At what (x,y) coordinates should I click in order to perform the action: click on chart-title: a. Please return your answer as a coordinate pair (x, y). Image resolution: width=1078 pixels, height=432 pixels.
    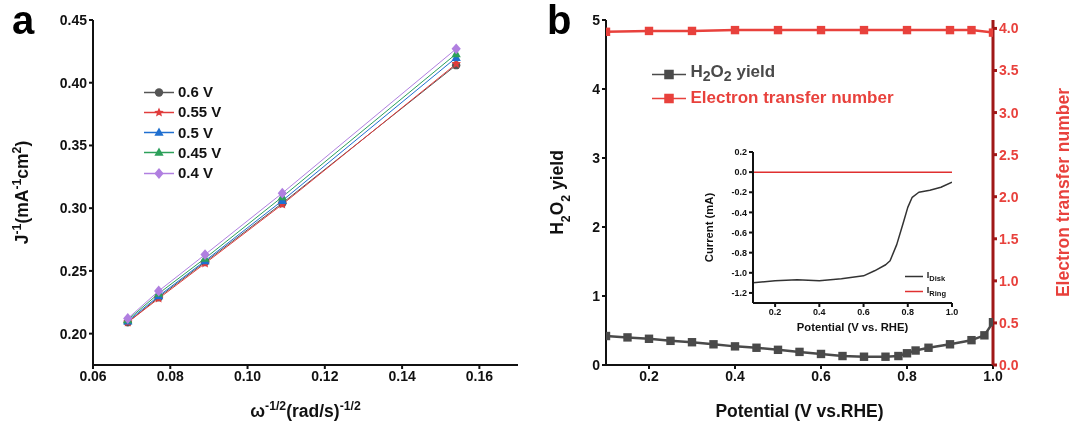
    Looking at the image, I should click on (23, 21).